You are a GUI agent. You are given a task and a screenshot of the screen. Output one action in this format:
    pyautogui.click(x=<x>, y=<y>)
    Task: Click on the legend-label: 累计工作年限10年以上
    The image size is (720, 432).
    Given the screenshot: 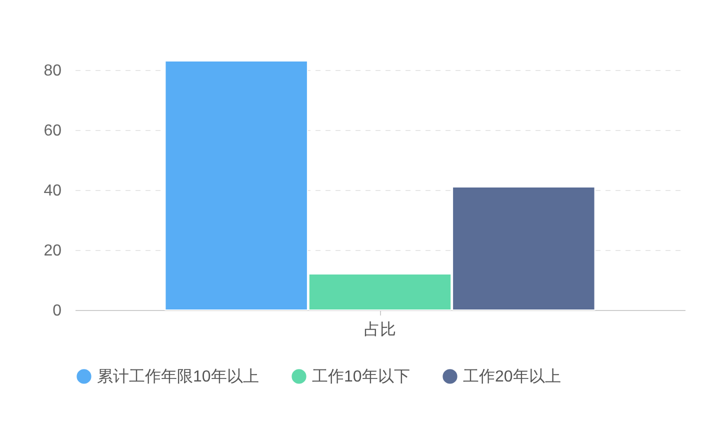 What is the action you would take?
    pyautogui.click(x=178, y=376)
    